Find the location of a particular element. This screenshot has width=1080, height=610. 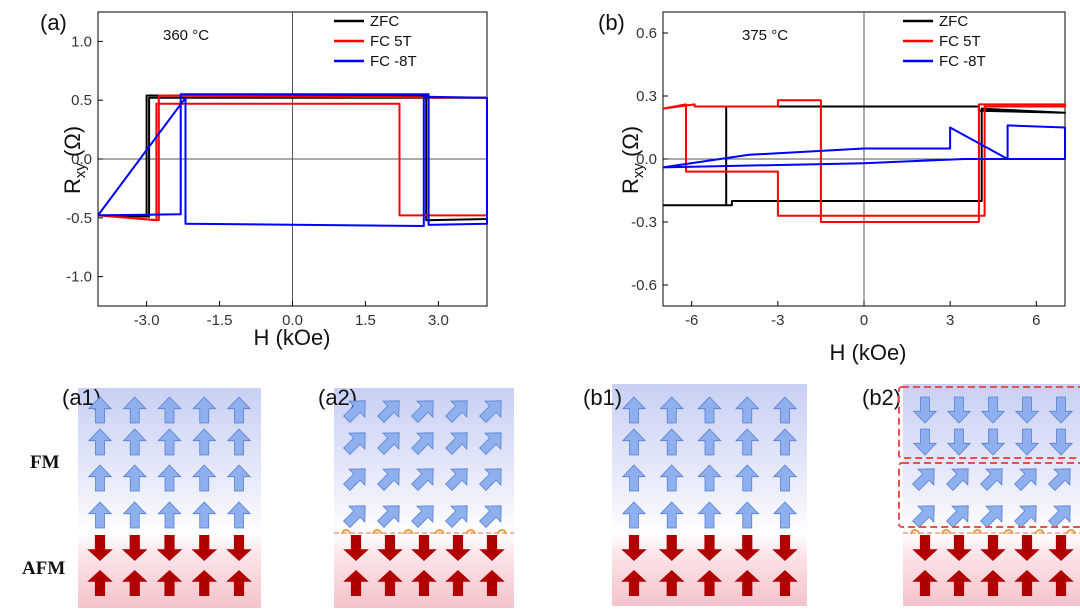

series-group-b is located at coordinates (864, 161).